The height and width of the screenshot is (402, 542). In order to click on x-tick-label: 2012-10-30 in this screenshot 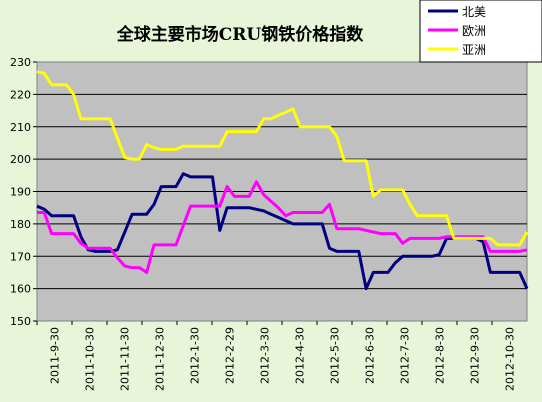, I will do `click(510, 359)`.